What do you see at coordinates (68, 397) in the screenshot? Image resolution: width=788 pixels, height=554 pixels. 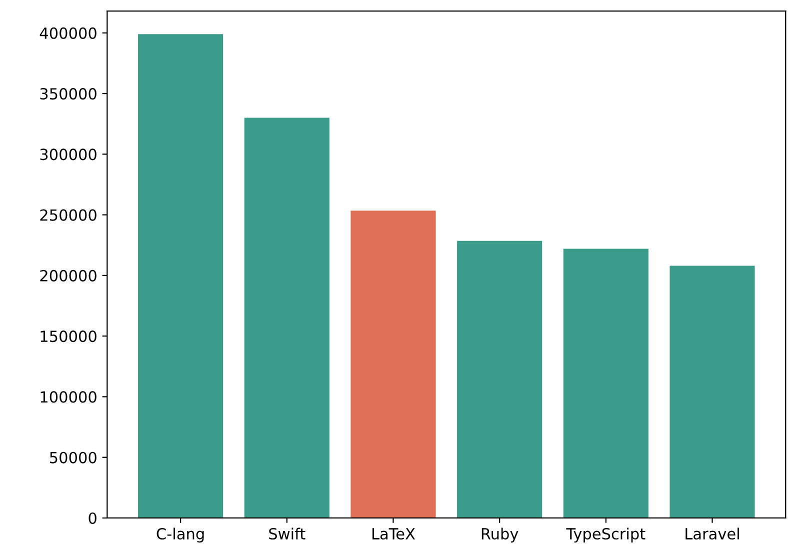 I see `y-tick-label: 100000` at bounding box center [68, 397].